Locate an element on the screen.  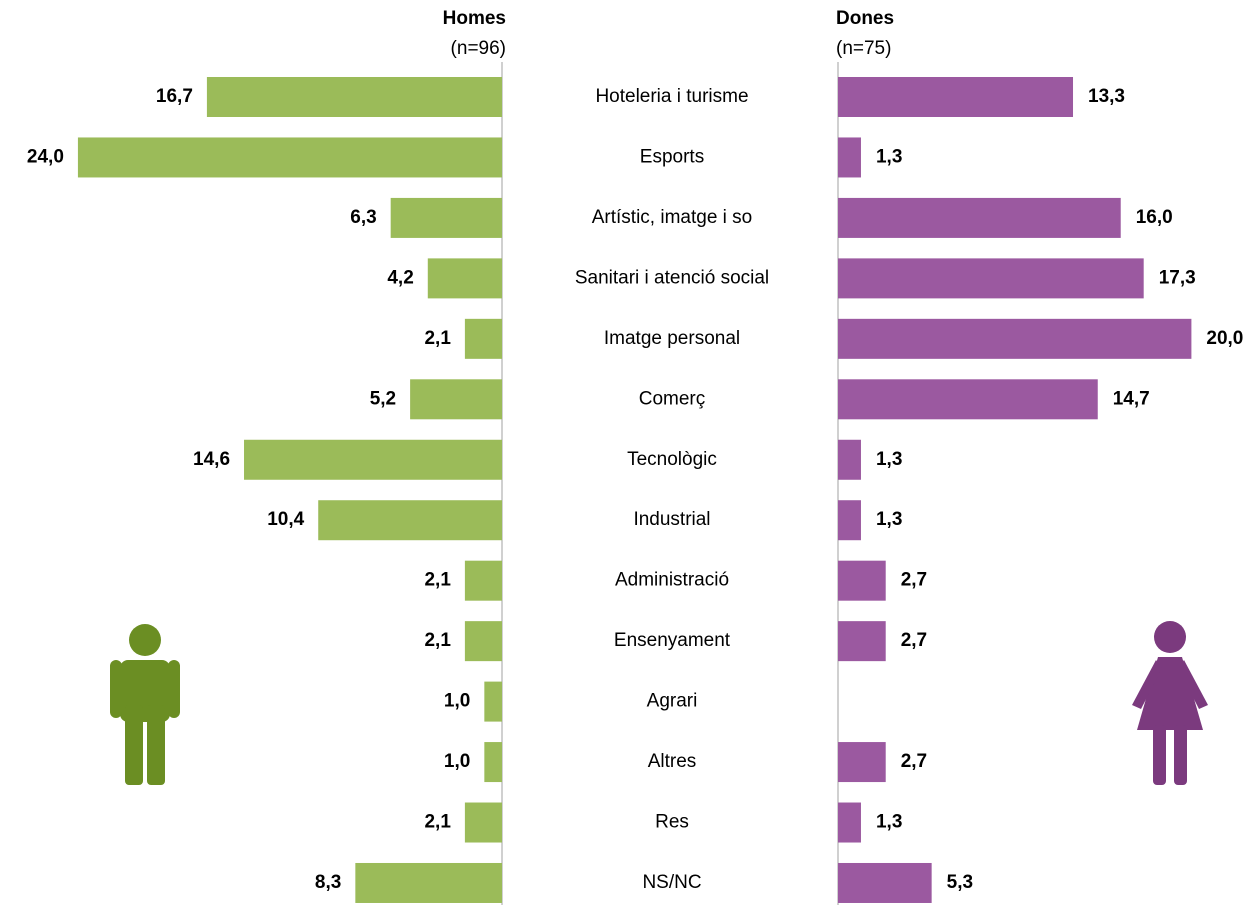
category-label: Sanitari i atenció social is located at coordinates (672, 277).